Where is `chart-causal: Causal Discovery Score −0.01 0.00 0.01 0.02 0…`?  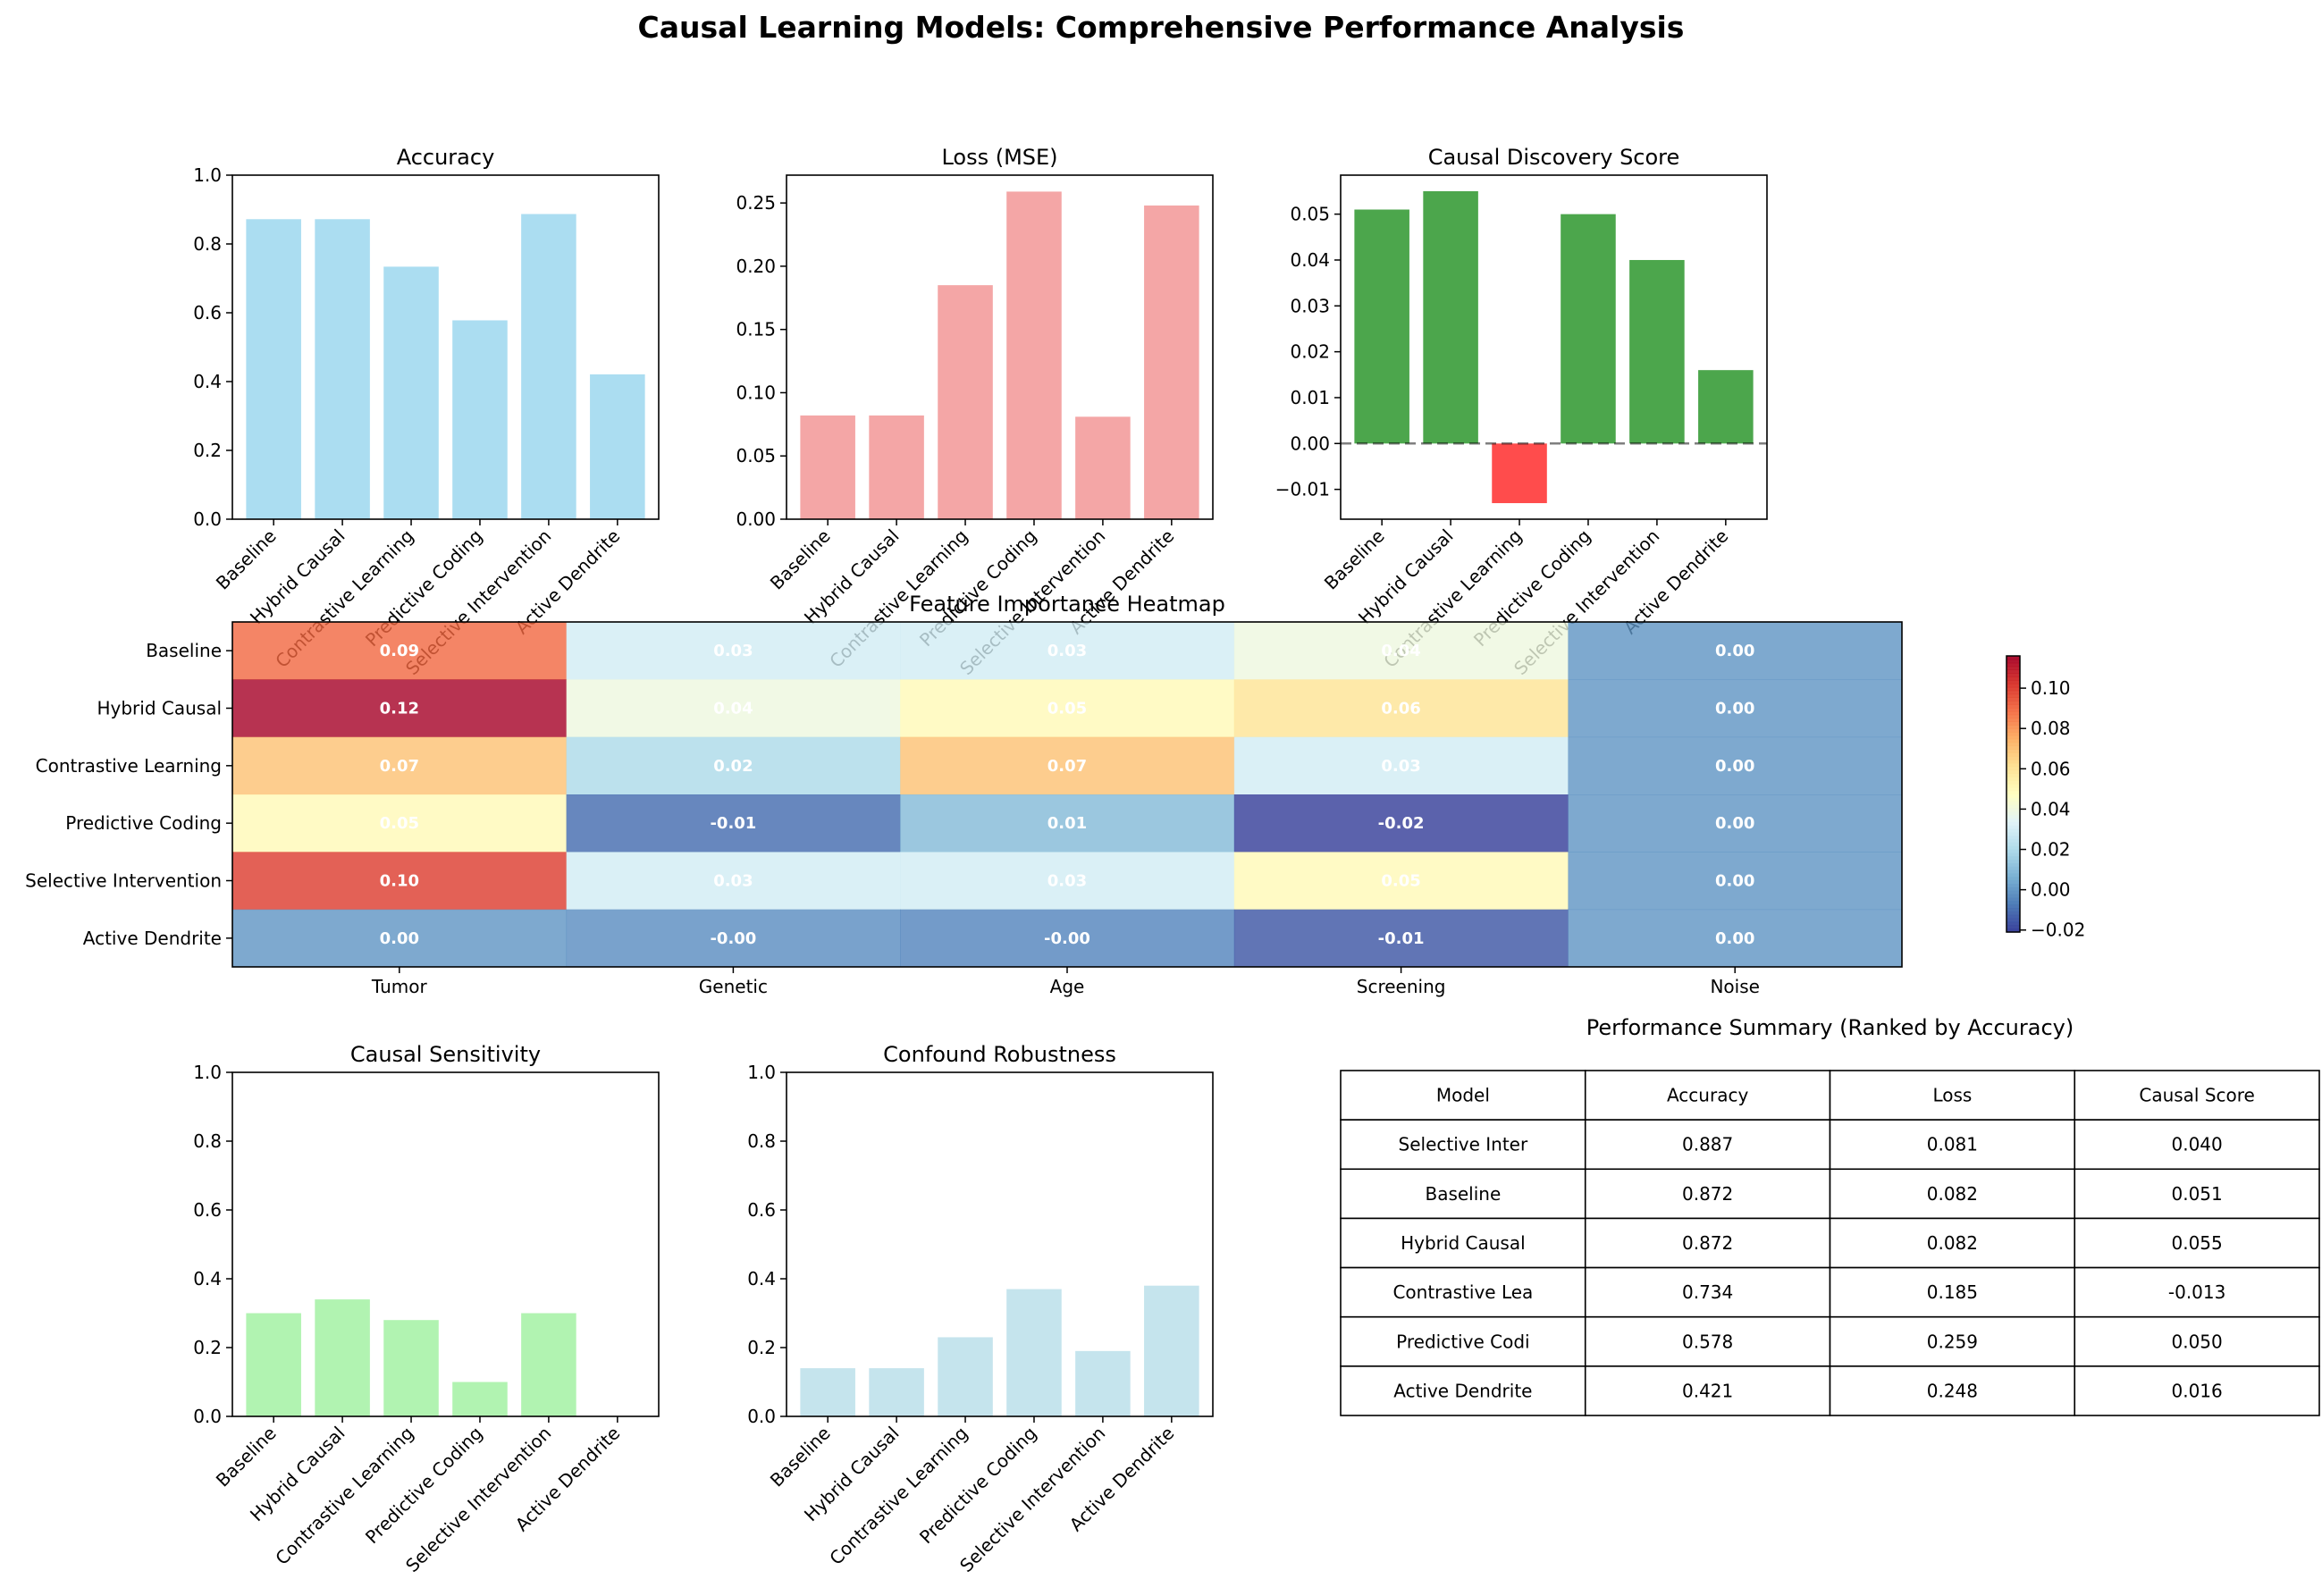
chart-causal: Causal Discovery Score −0.01 0.00 0.01 0.02 0… is located at coordinates (1522, 412).